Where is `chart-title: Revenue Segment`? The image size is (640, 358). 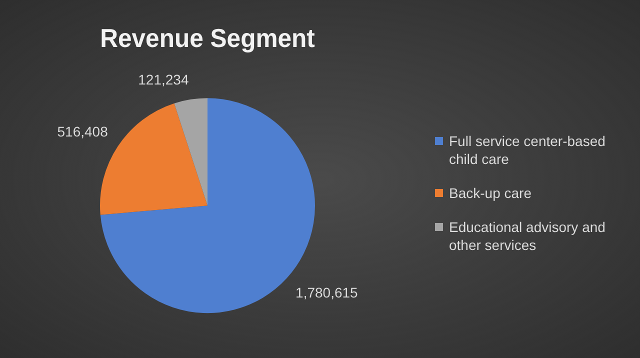
chart-title: Revenue Segment is located at coordinates (208, 38).